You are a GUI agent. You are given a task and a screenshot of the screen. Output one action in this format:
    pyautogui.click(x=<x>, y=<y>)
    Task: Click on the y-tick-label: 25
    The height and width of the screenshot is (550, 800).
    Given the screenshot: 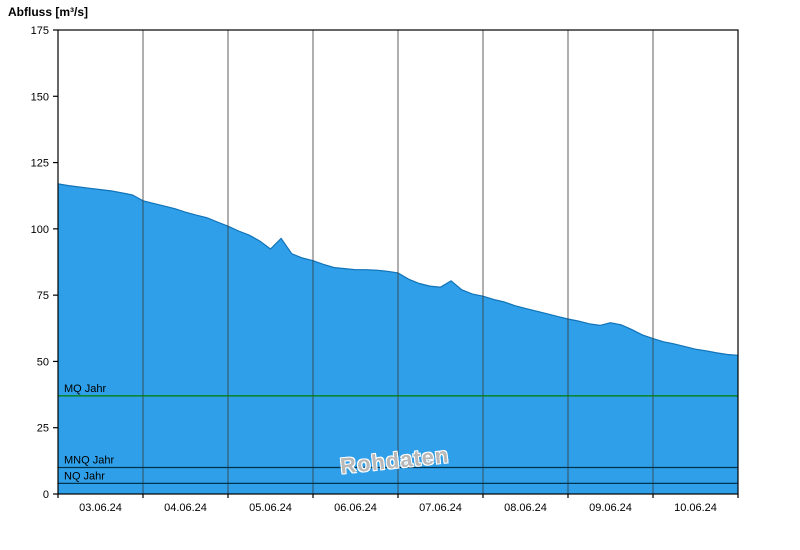 What is the action you would take?
    pyautogui.click(x=43, y=429)
    